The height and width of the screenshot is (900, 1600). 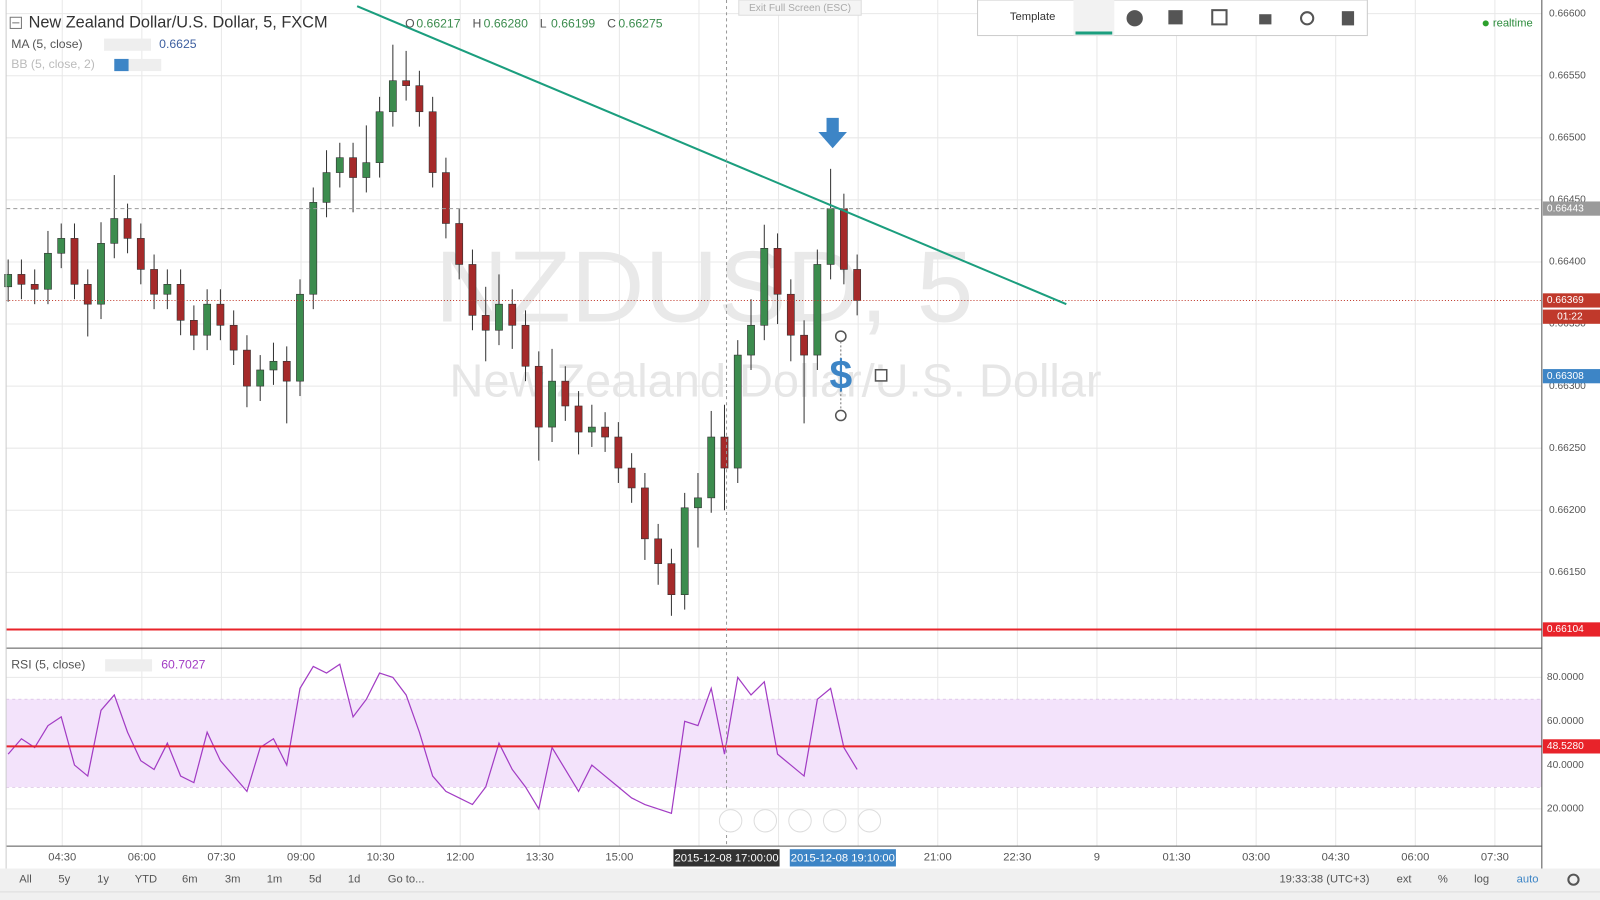 I want to click on x-tick-label: 9, so click(x=1097, y=857).